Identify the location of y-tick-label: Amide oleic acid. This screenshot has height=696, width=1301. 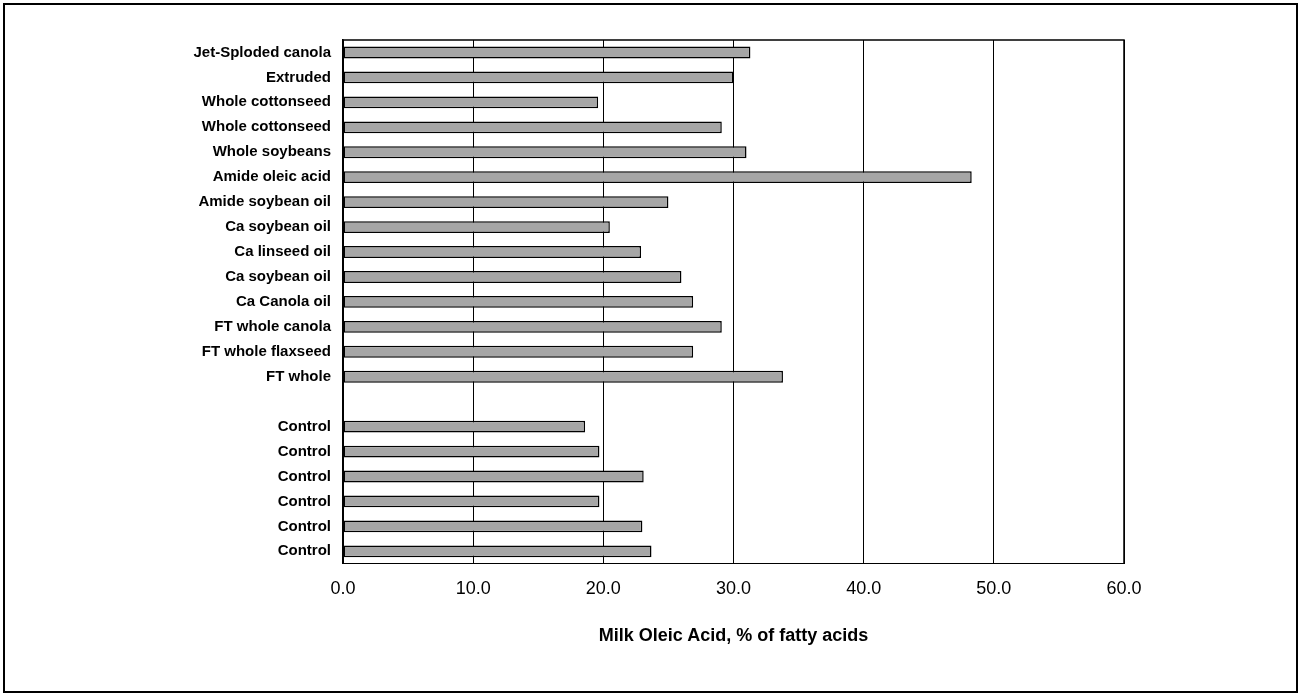
(271, 176).